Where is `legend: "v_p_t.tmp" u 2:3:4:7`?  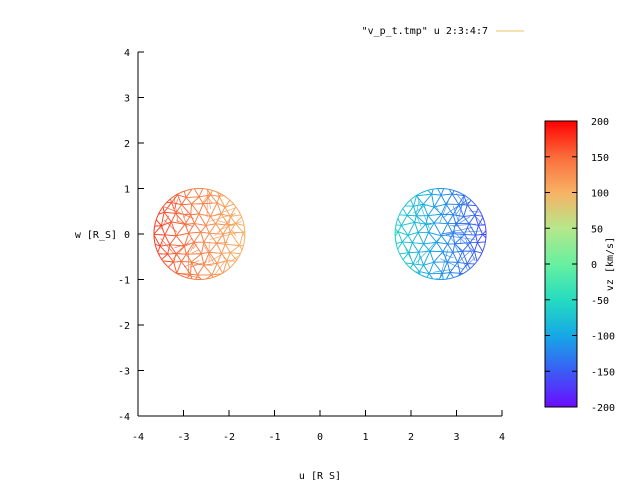
legend: "v_p_t.tmp" u 2:3:4:7 is located at coordinates (443, 31).